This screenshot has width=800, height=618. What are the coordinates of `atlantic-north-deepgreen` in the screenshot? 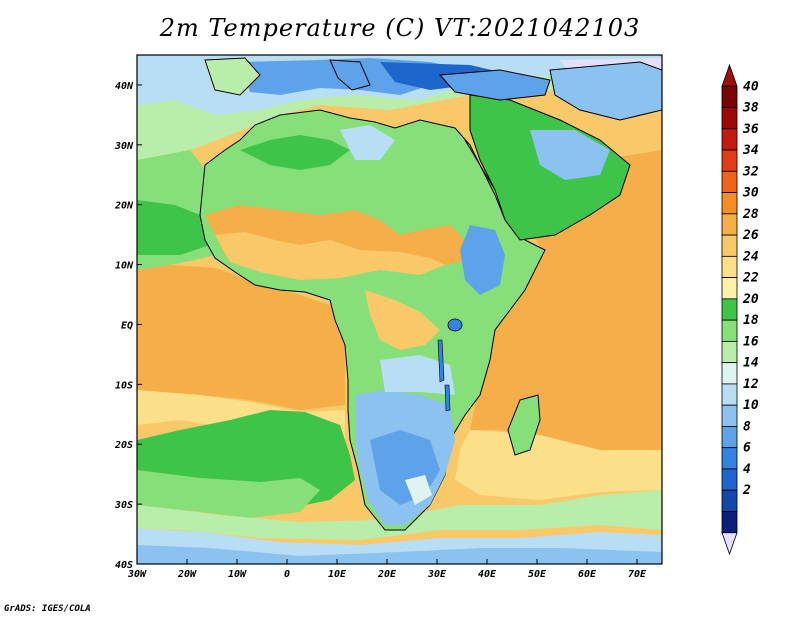 It's located at (173, 227).